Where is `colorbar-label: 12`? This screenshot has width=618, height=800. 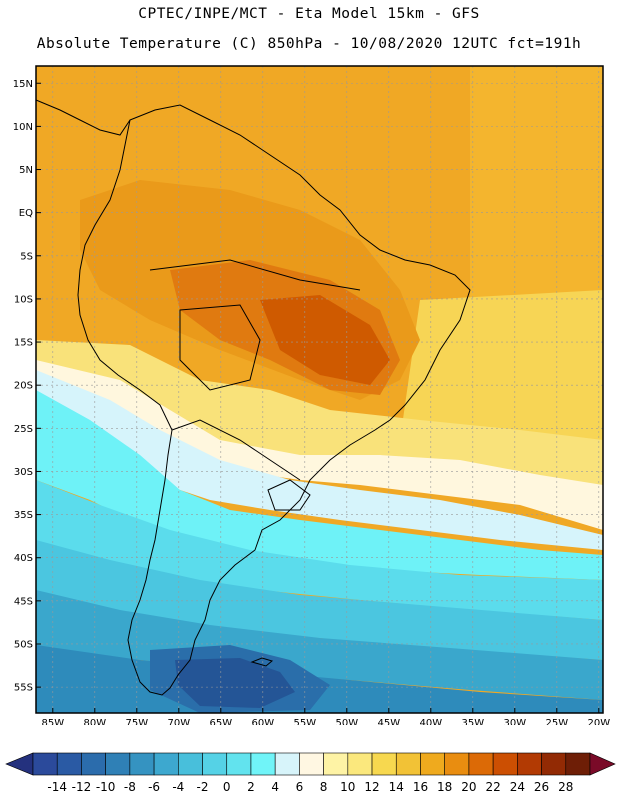 colorbar-label: 12 is located at coordinates (371, 787).